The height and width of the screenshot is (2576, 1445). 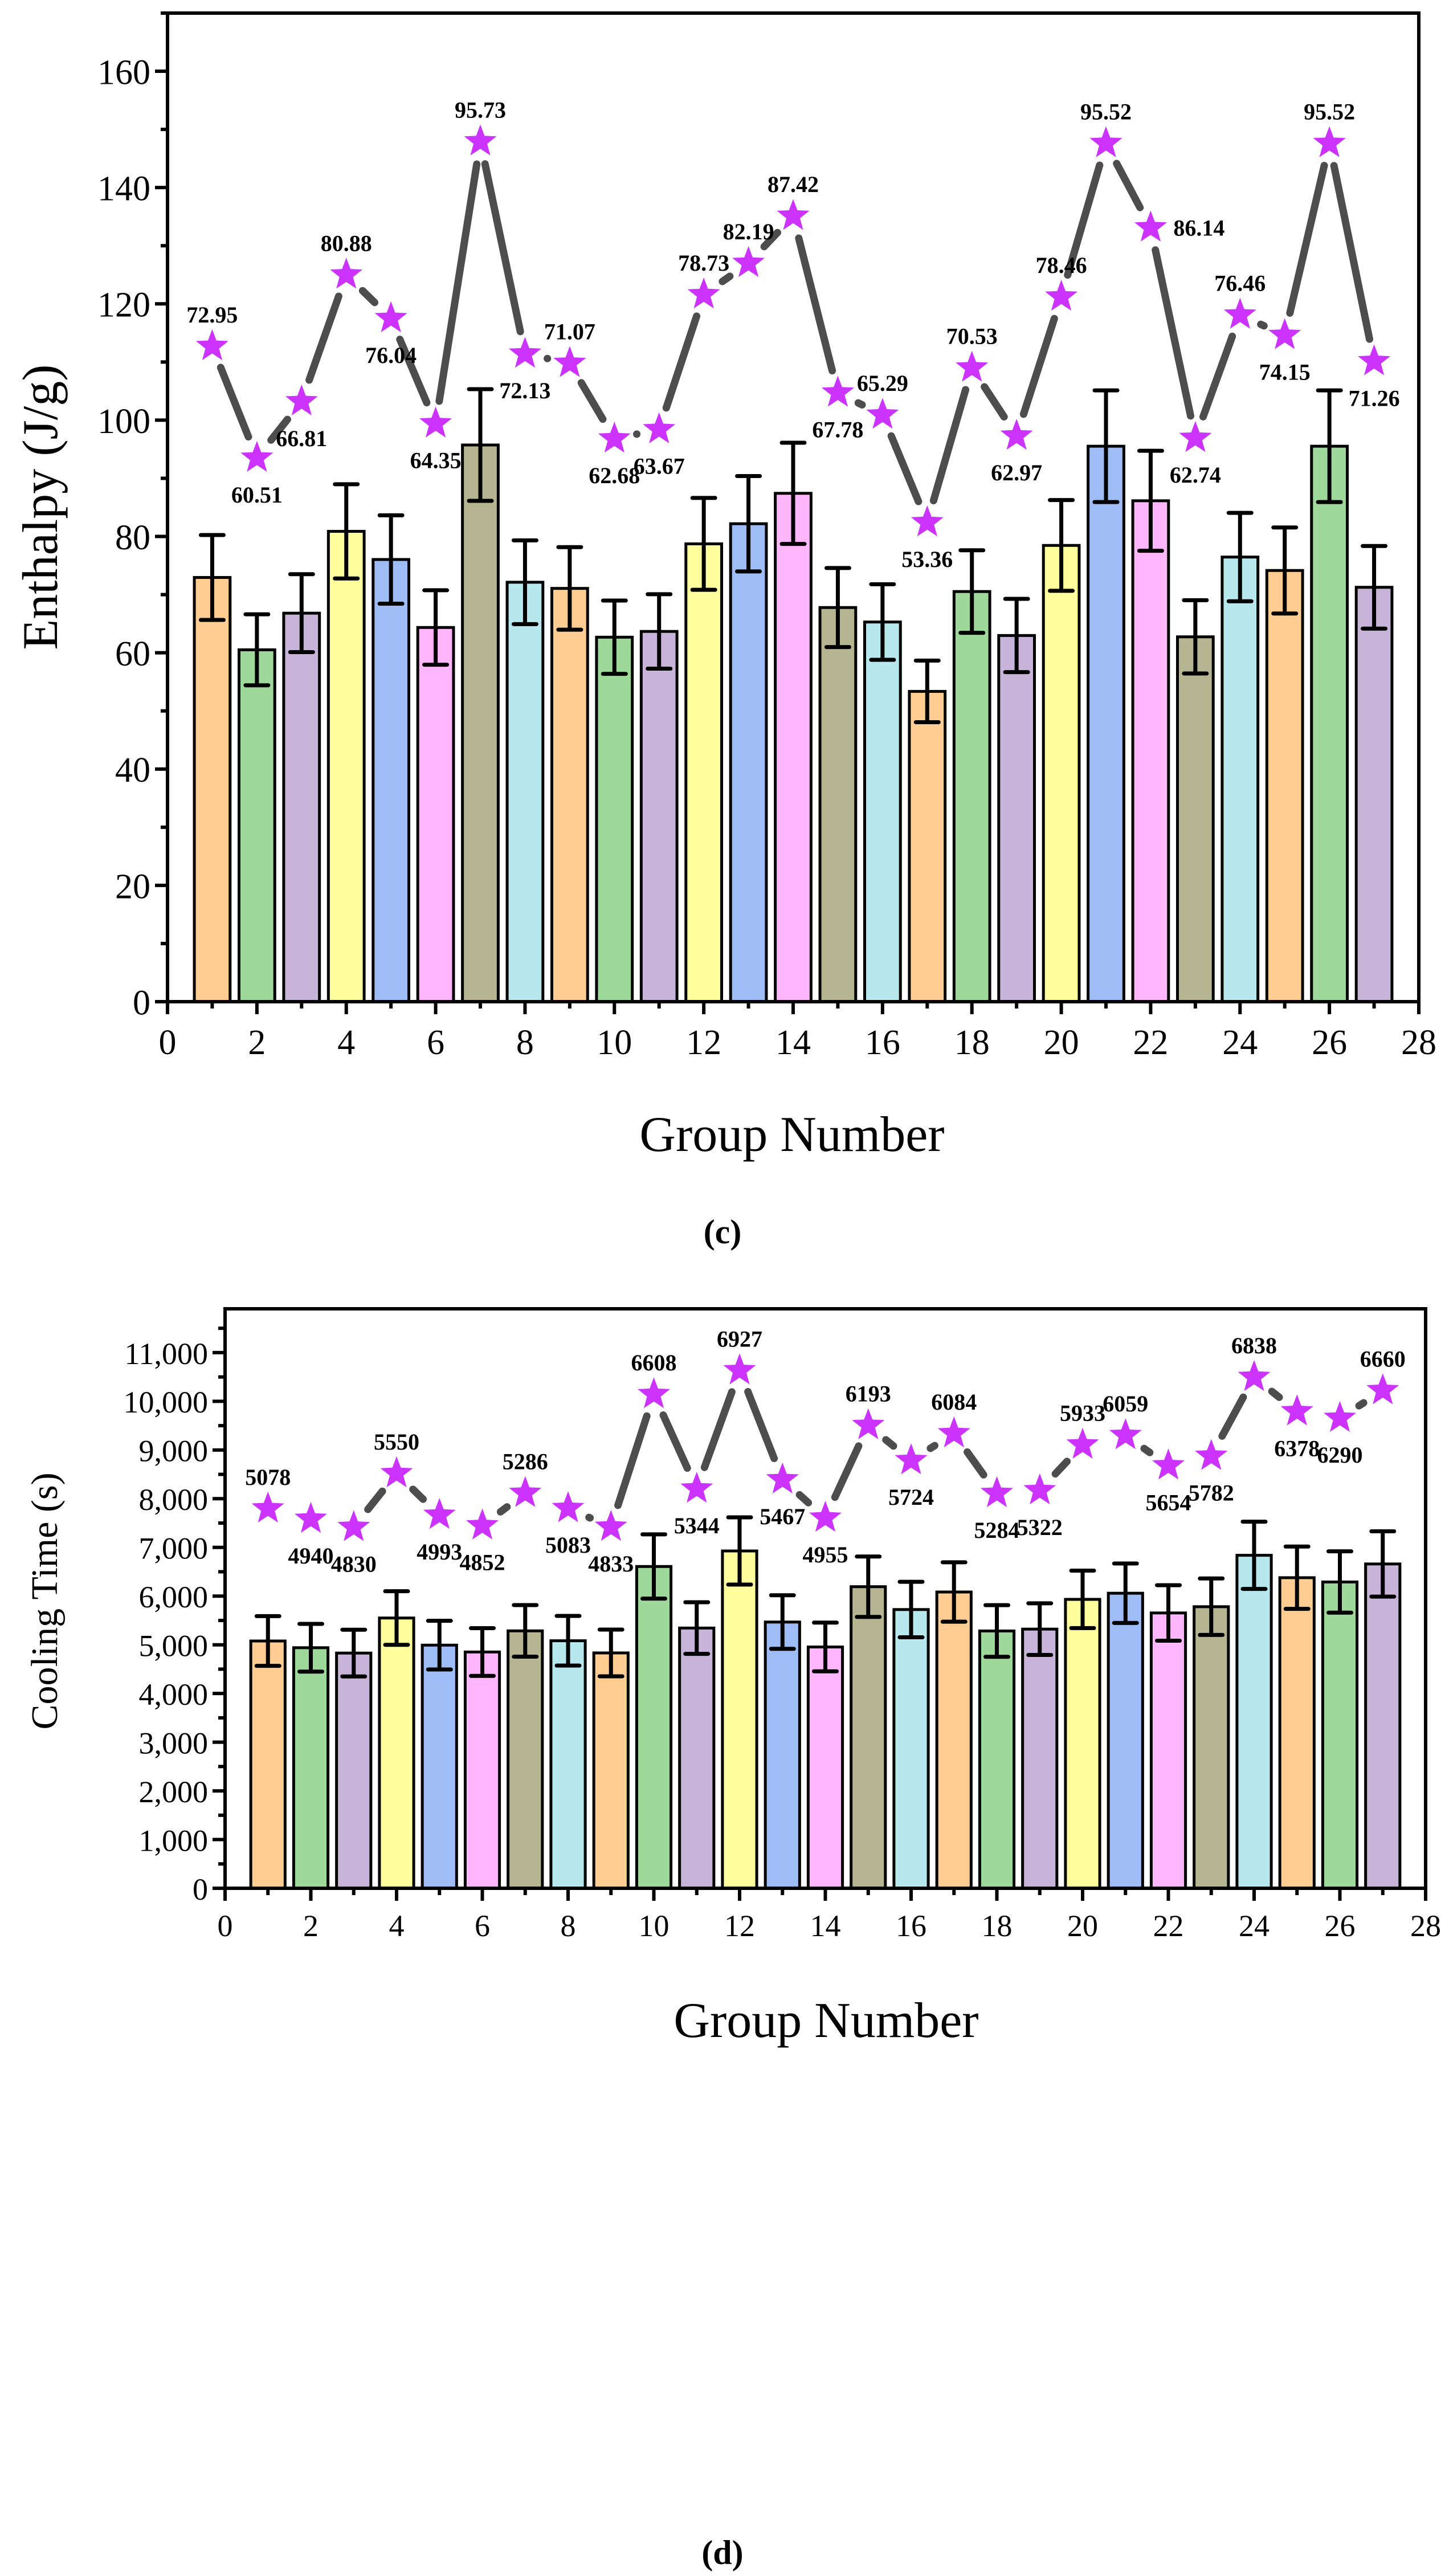 I want to click on x-tick-label: 6, so click(x=482, y=1926).